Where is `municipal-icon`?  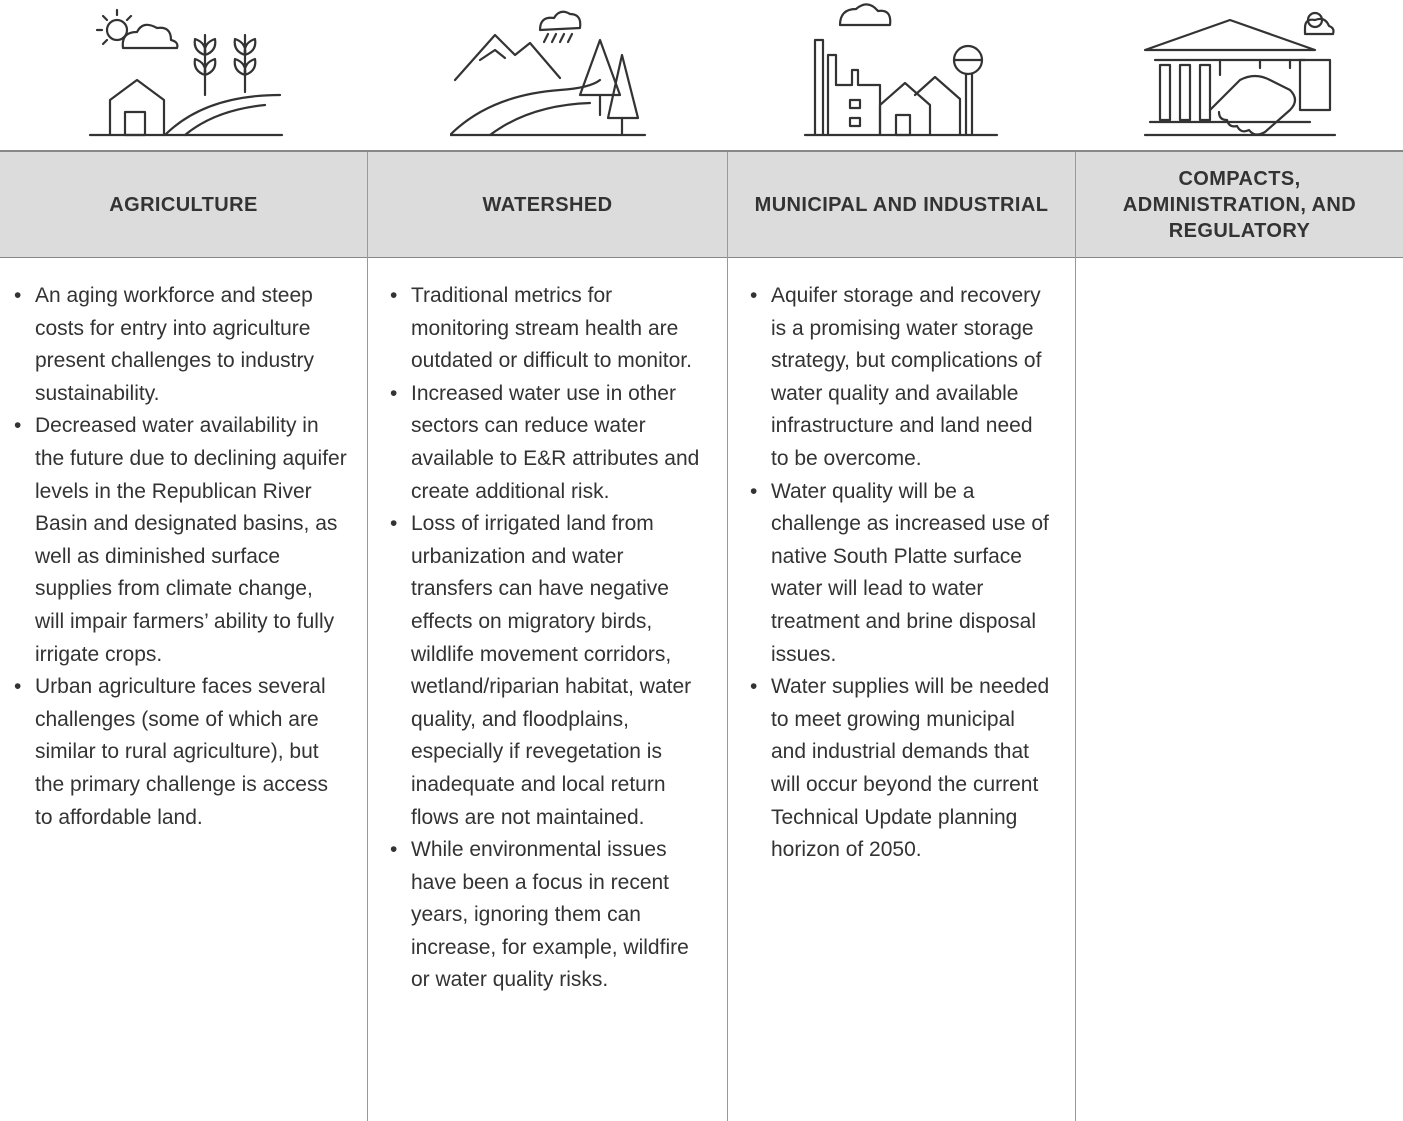
municipal-icon is located at coordinates (901, 70).